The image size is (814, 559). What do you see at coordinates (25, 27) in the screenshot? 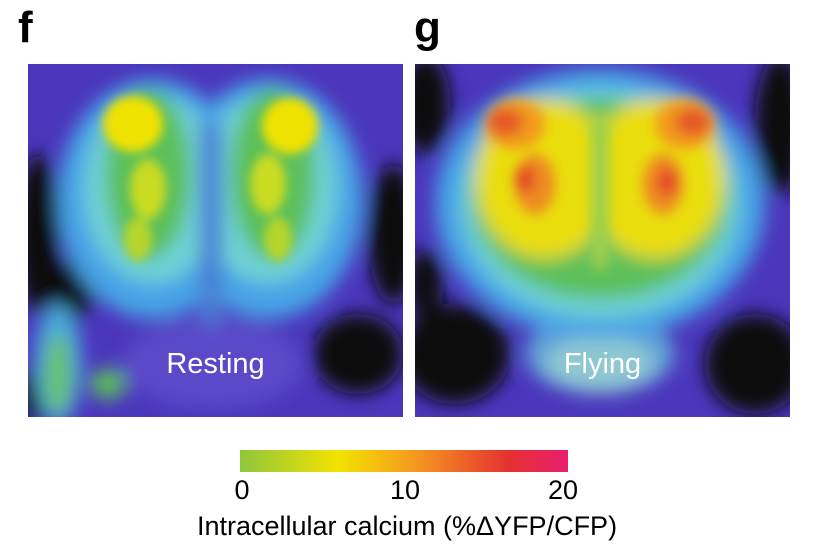
I see `panel-letter-f: f` at bounding box center [25, 27].